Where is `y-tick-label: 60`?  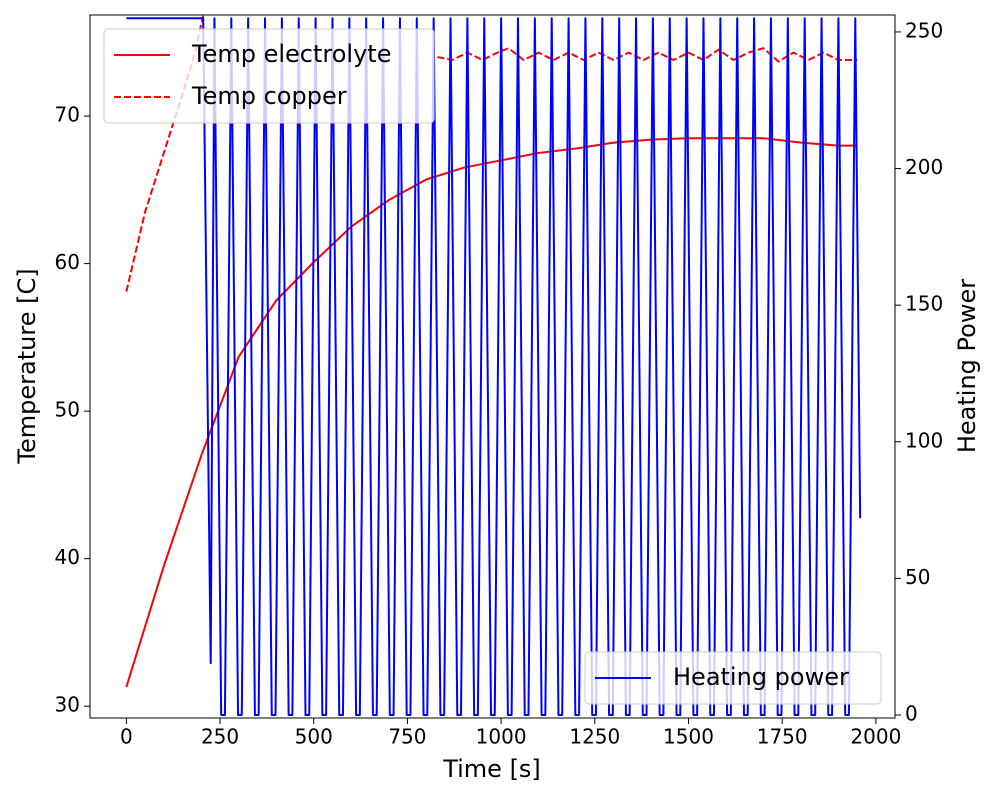
y-tick-label: 60 is located at coordinates (67, 262).